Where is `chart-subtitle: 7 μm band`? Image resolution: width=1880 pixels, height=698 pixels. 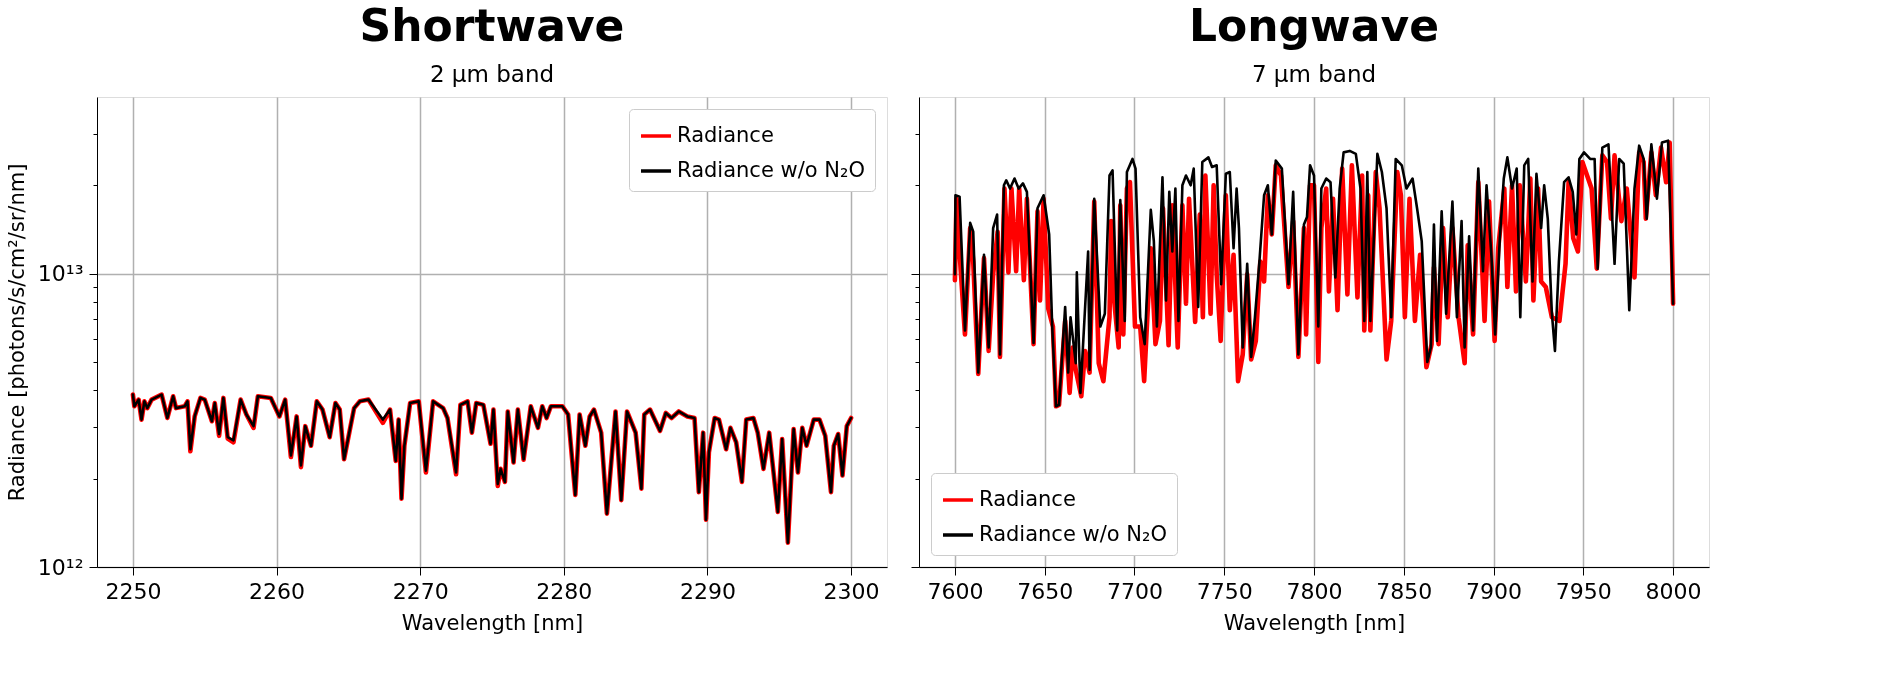 chart-subtitle: 7 μm band is located at coordinates (1314, 74).